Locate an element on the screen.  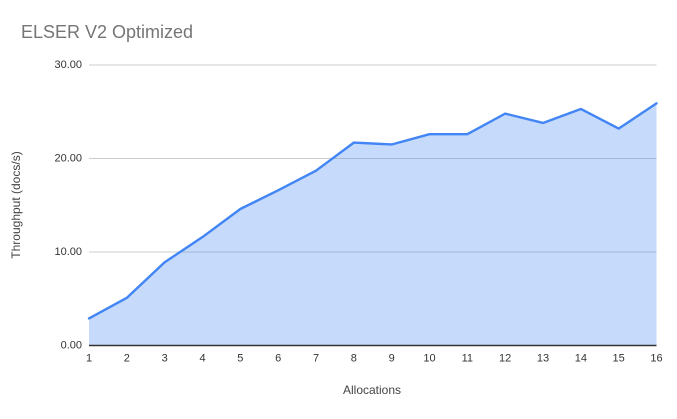
y-tick-label: 20.00 is located at coordinates (68, 159).